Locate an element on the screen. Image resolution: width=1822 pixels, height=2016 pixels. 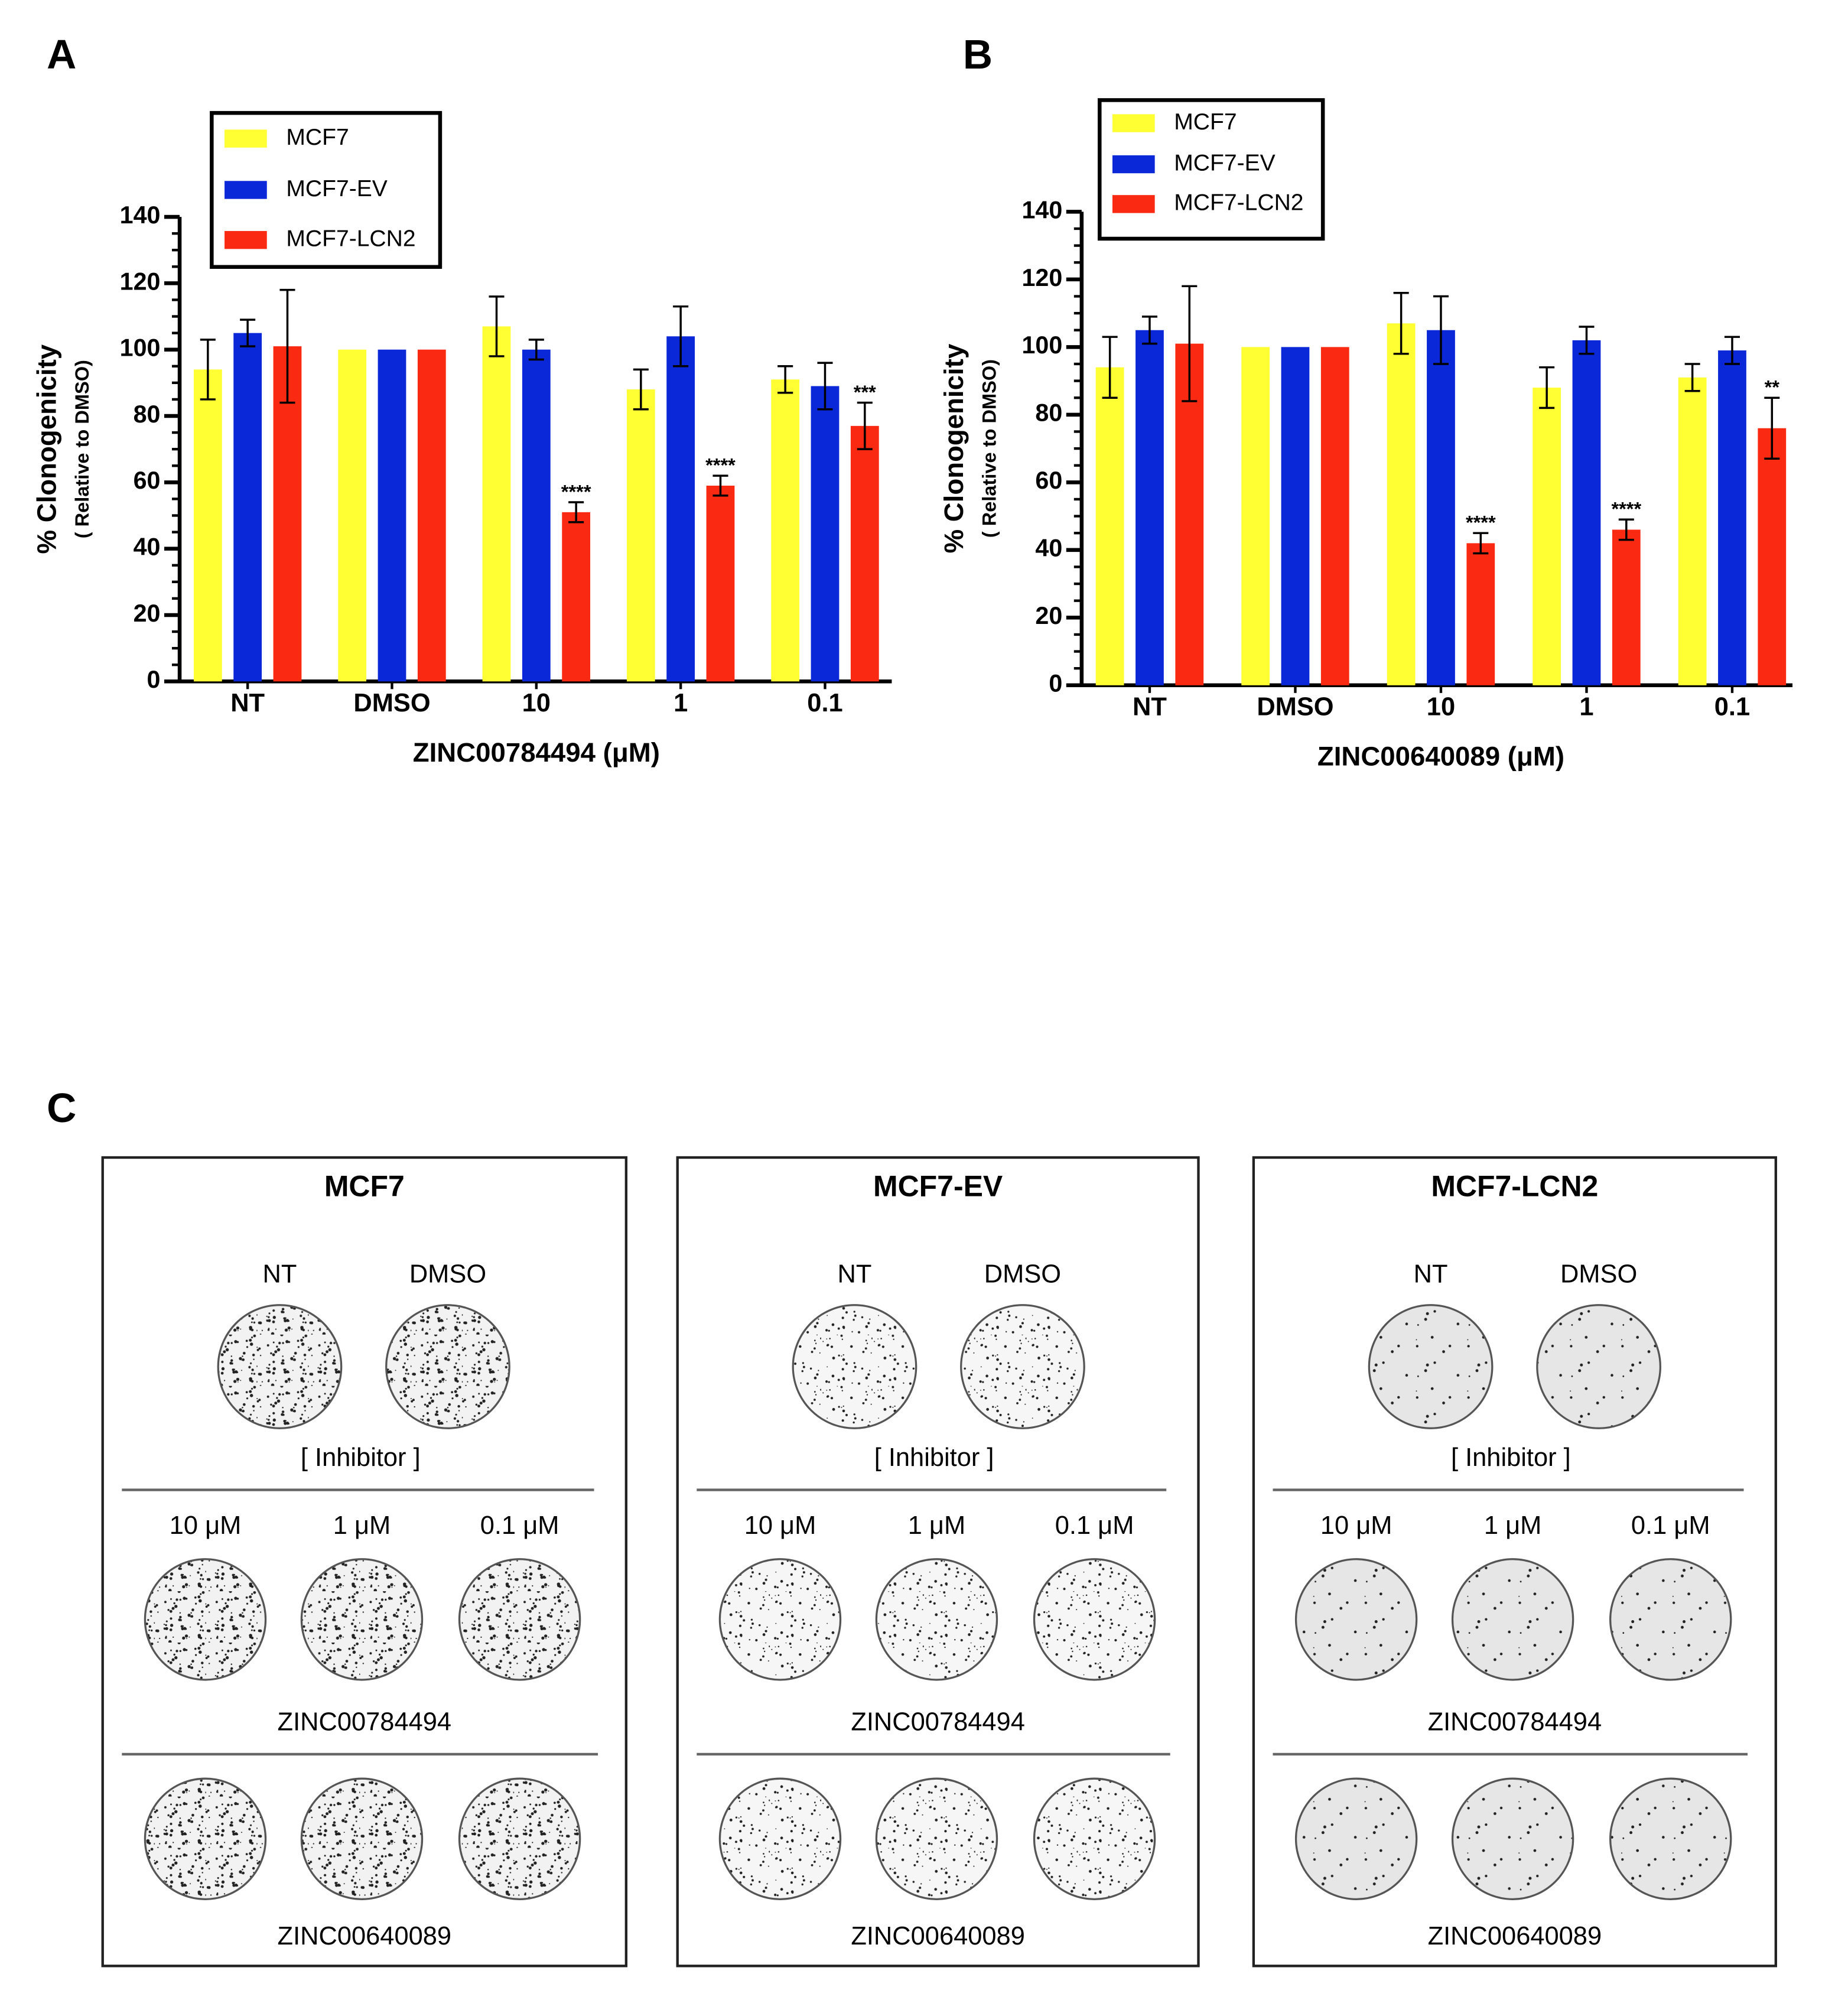
inhibitor-label: [ Inhibitor ] is located at coordinates (934, 1457).